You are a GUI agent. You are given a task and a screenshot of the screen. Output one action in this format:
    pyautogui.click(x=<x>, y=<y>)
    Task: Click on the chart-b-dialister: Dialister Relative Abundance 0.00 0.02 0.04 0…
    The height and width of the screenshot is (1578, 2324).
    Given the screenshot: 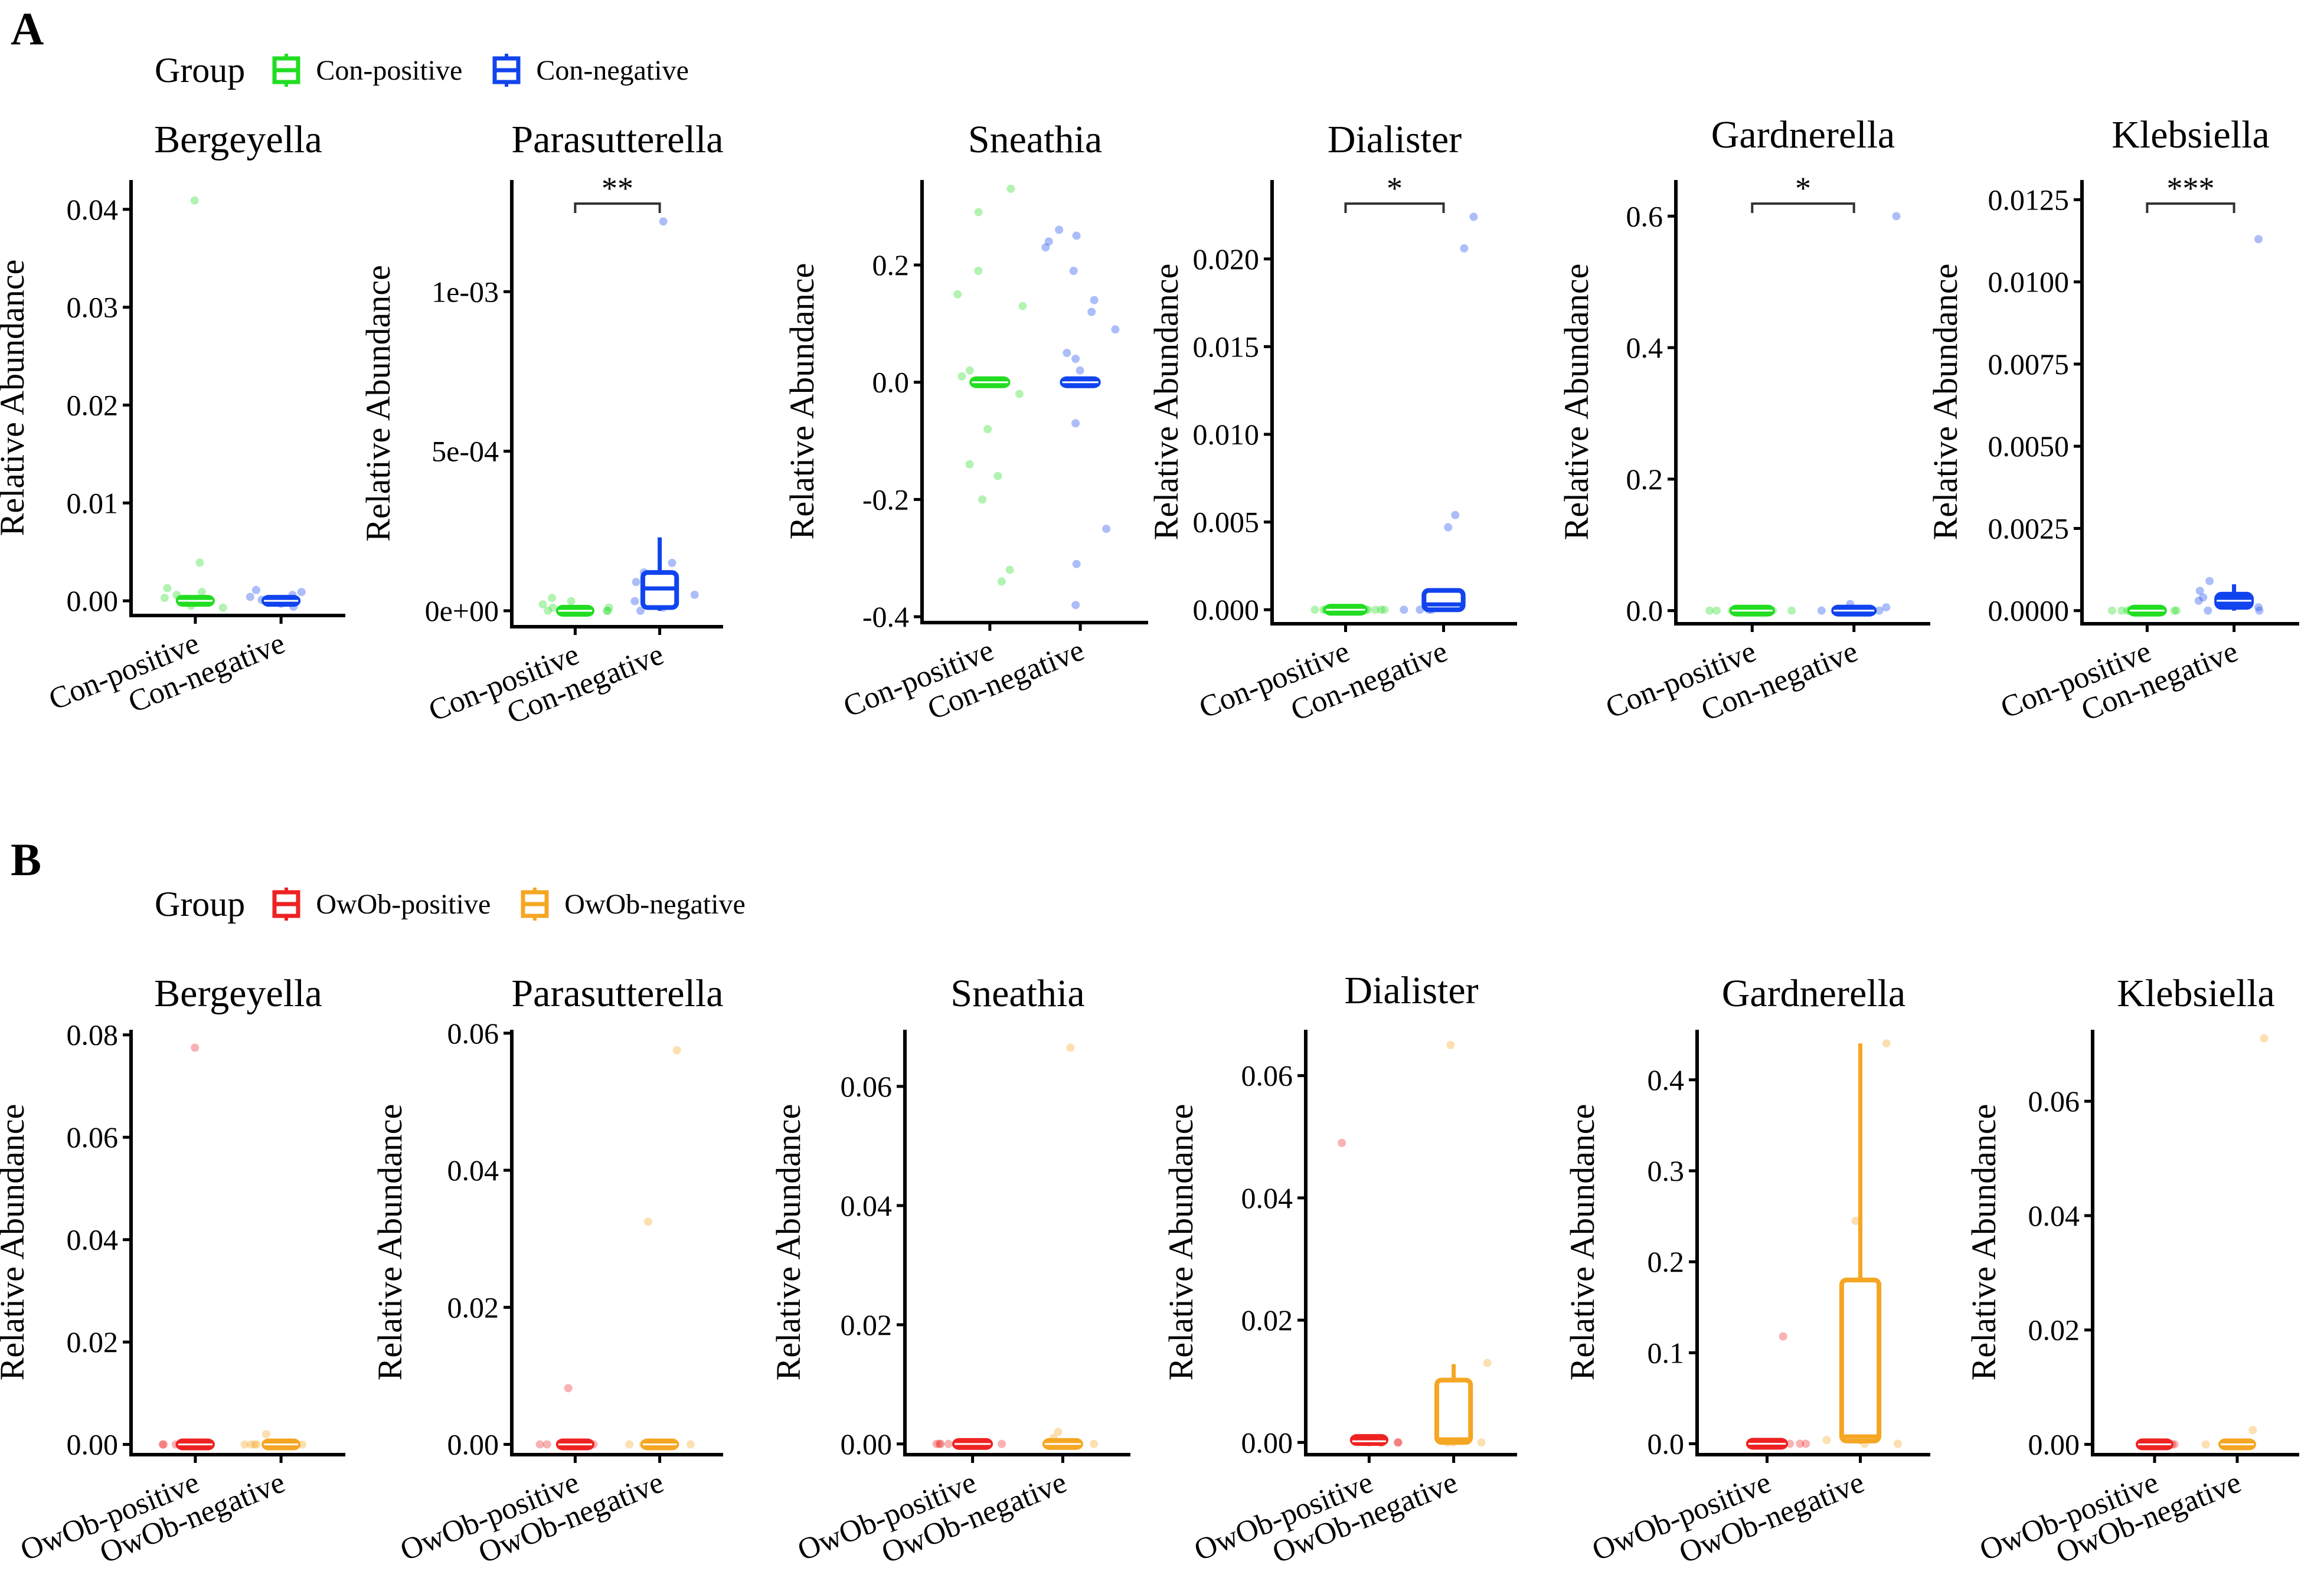 What is the action you would take?
    pyautogui.click(x=1339, y=1269)
    